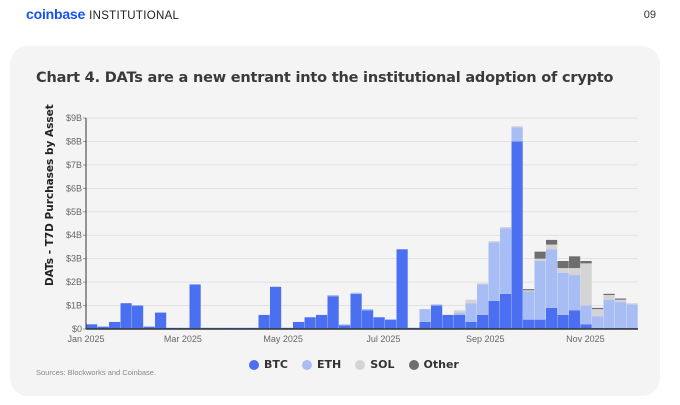 This screenshot has height=405, width=680. I want to click on x-tick-label: Mar 2025, so click(183, 339).